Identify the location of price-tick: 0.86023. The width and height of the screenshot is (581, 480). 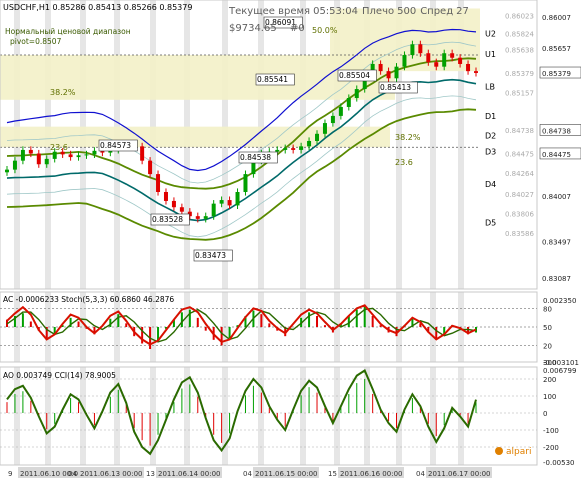
(519, 17).